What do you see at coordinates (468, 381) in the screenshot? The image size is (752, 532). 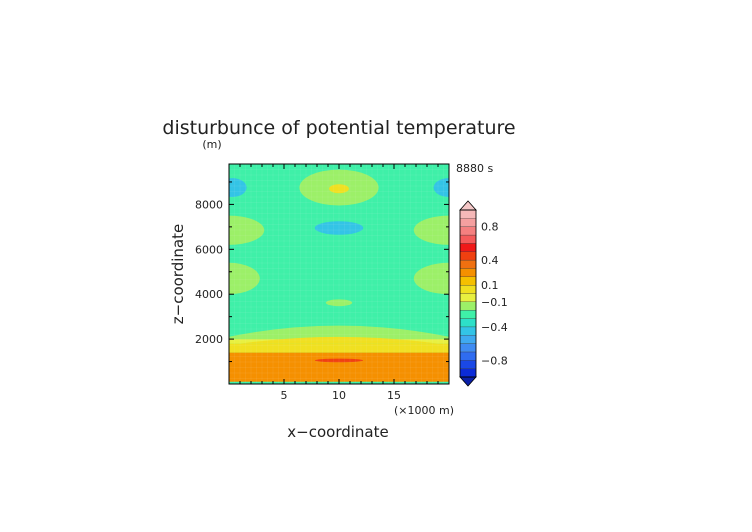 I see `colorbar-bottom-arrow` at bounding box center [468, 381].